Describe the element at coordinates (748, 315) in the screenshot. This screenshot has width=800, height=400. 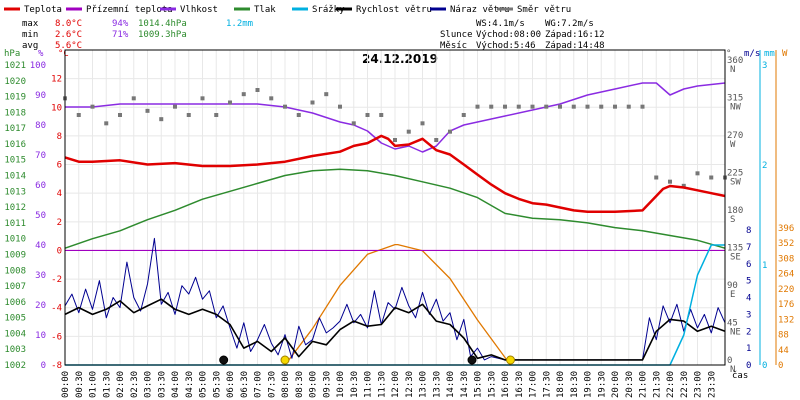
I see `ms-tick-label: 3` at that location.